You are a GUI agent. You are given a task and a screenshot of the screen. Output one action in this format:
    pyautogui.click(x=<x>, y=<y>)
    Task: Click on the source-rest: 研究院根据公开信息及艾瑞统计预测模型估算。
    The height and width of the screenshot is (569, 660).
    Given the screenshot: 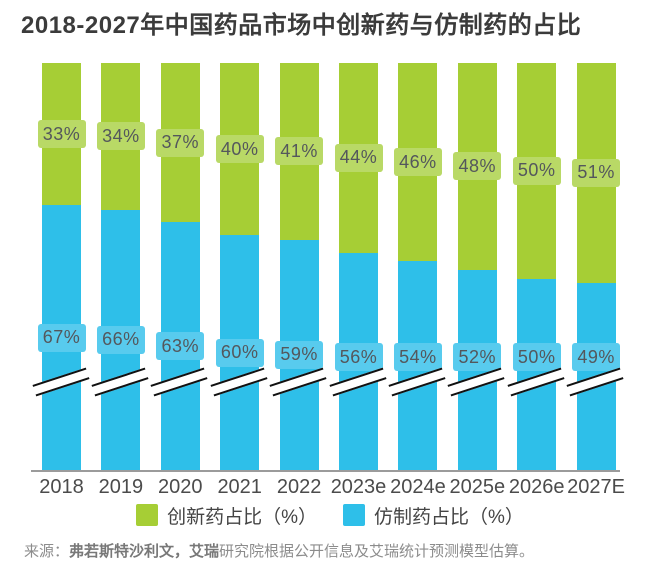 What is the action you would take?
    pyautogui.click(x=377, y=551)
    